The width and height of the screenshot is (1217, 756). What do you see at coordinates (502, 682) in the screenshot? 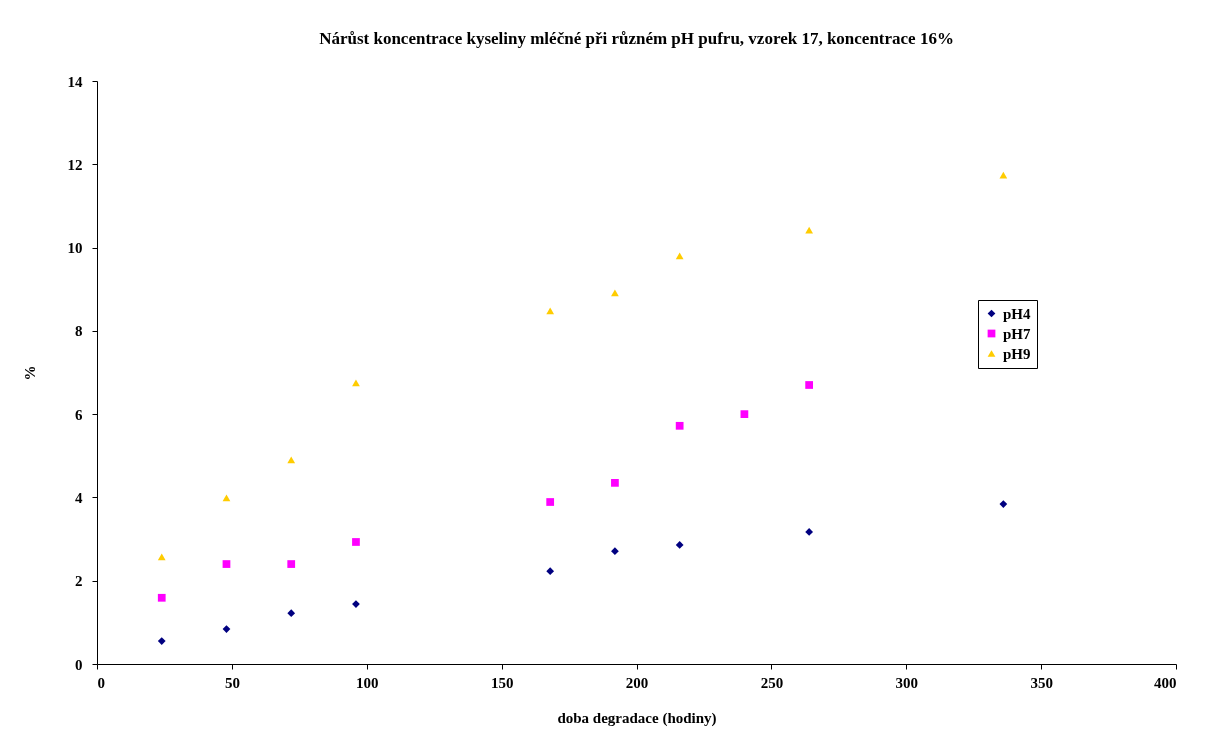
I see `x-tick-label: 150` at bounding box center [502, 682].